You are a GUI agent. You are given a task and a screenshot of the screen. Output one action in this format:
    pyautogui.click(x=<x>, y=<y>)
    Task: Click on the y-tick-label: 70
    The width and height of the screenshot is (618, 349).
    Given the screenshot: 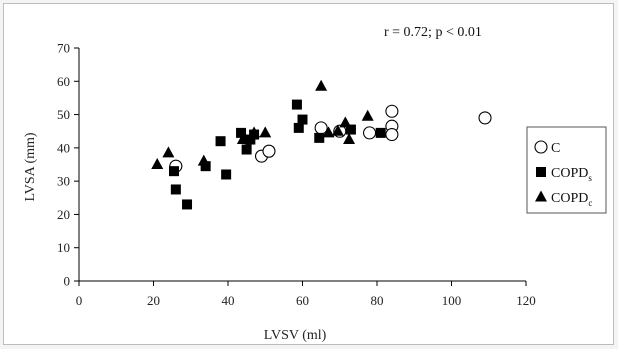 What is the action you would take?
    pyautogui.click(x=63, y=48)
    